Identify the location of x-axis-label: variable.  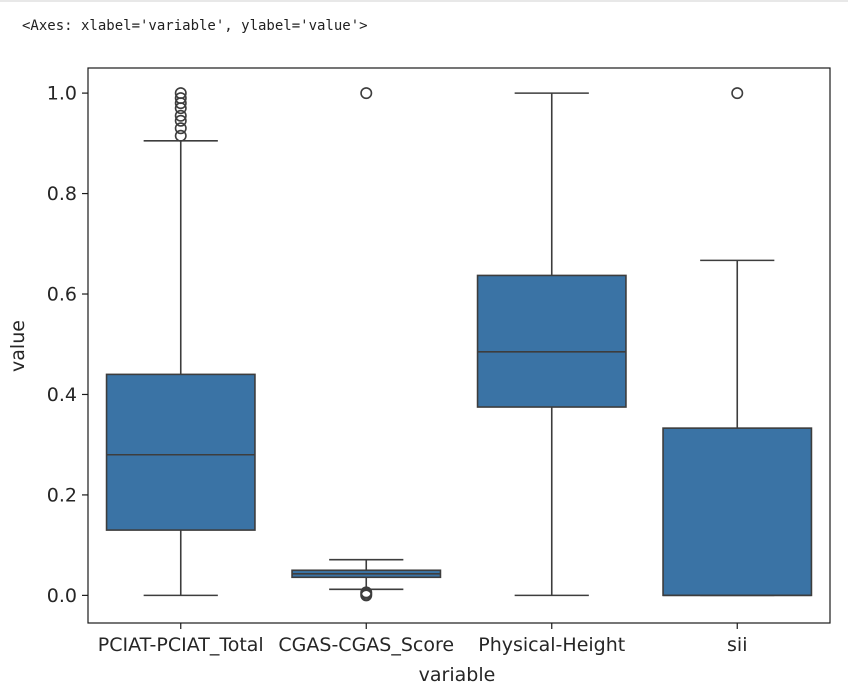
(457, 675).